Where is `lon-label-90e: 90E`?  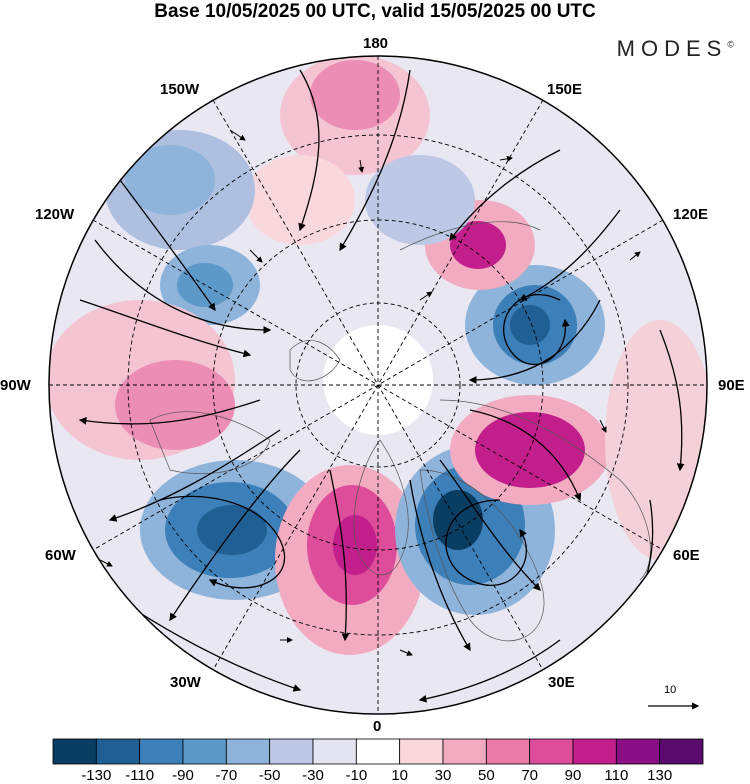 lon-label-90e: 90E is located at coordinates (731, 385).